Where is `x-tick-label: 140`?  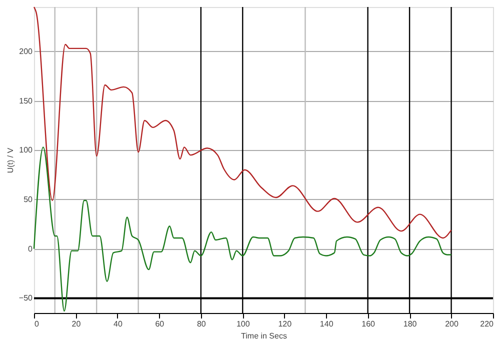
x-tick-label: 140 is located at coordinates (327, 324).